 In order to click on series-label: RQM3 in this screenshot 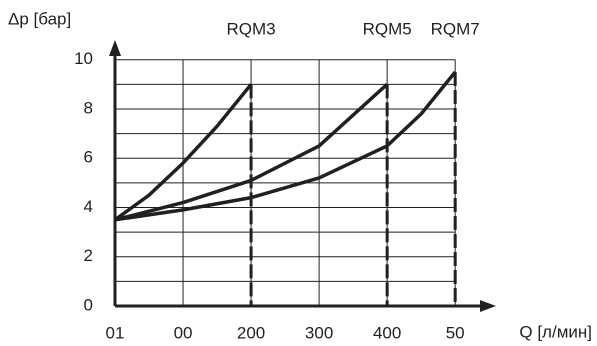, I will do `click(251, 28)`.